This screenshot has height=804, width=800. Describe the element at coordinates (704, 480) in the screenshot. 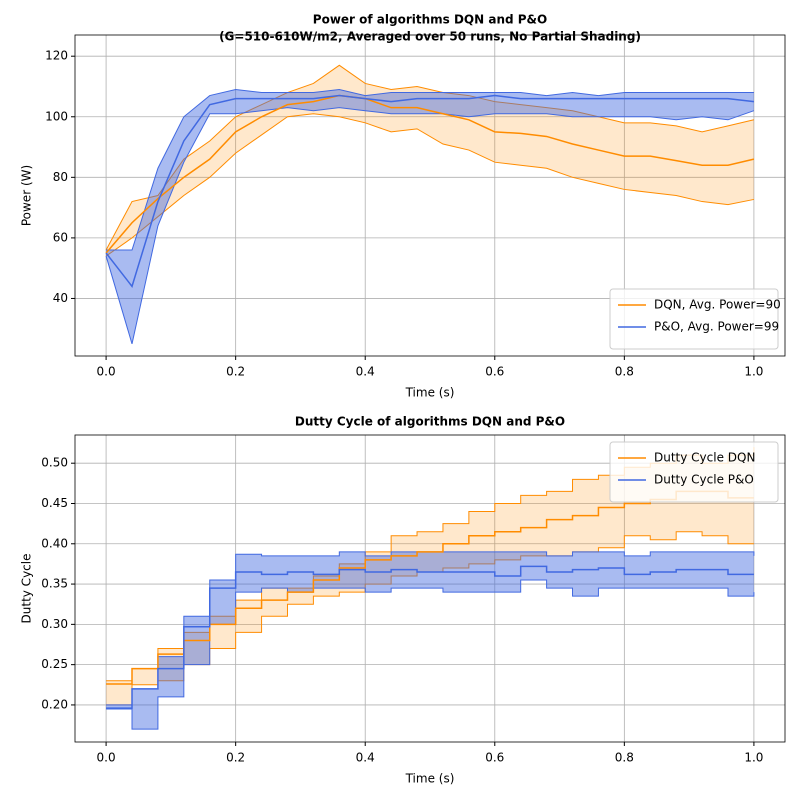

I see `legend-label: Dutty Cycle P&O` at that location.